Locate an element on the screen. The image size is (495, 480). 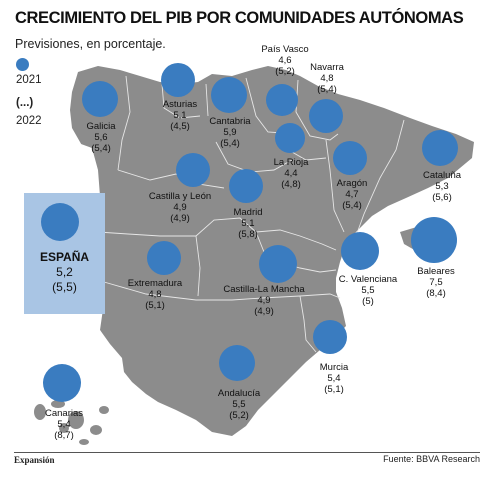
region-value-2022: (5,8) is located at coordinates (248, 234).